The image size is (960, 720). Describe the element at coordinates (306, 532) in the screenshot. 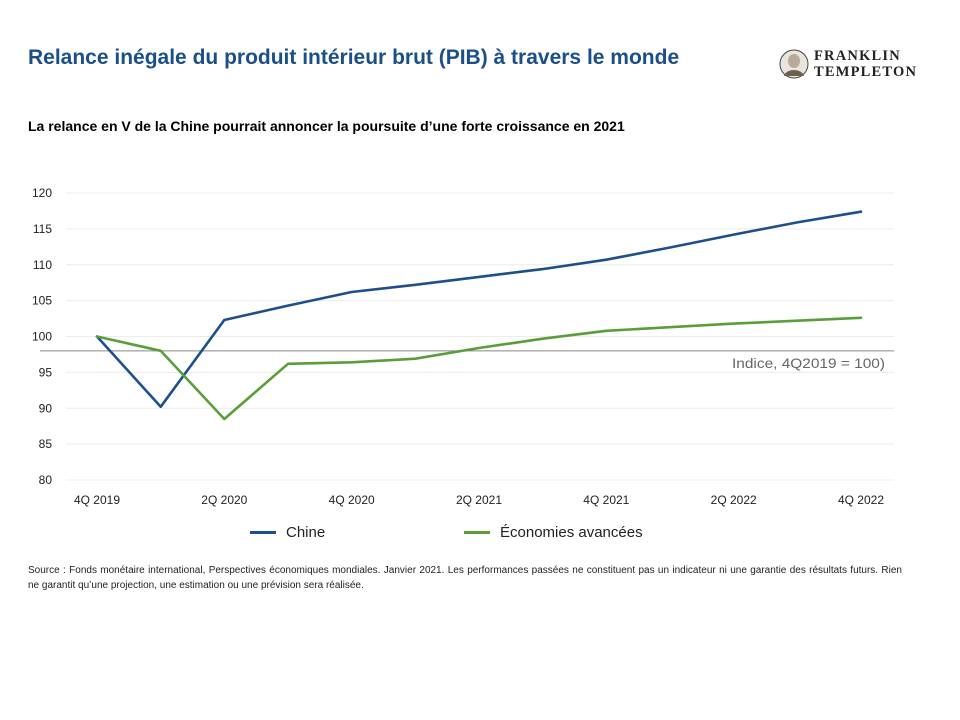

I see `legend-label-china: Chine` at that location.